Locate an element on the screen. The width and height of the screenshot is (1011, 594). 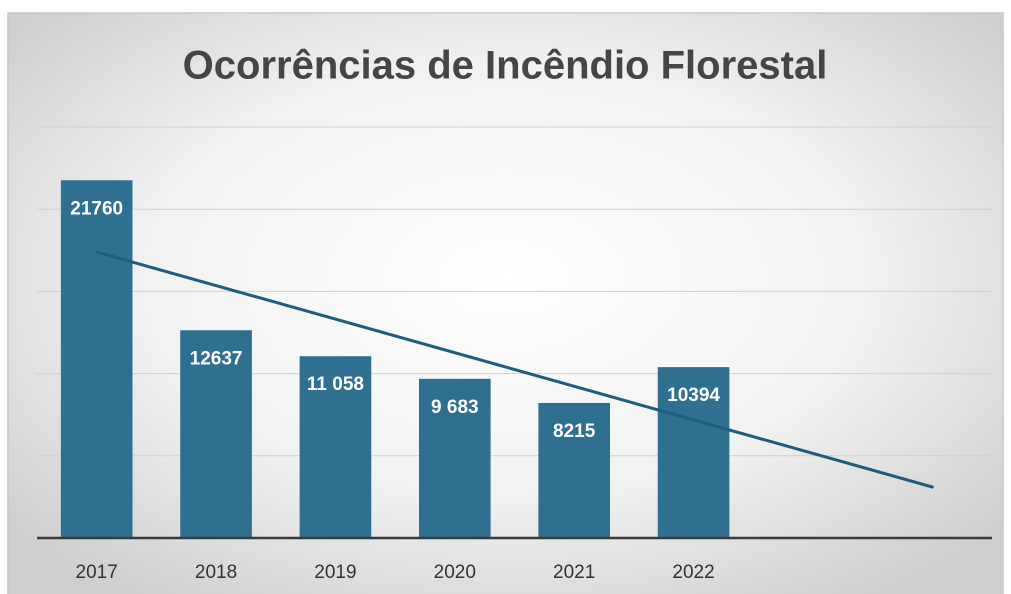
value-label: 8215 is located at coordinates (574, 431).